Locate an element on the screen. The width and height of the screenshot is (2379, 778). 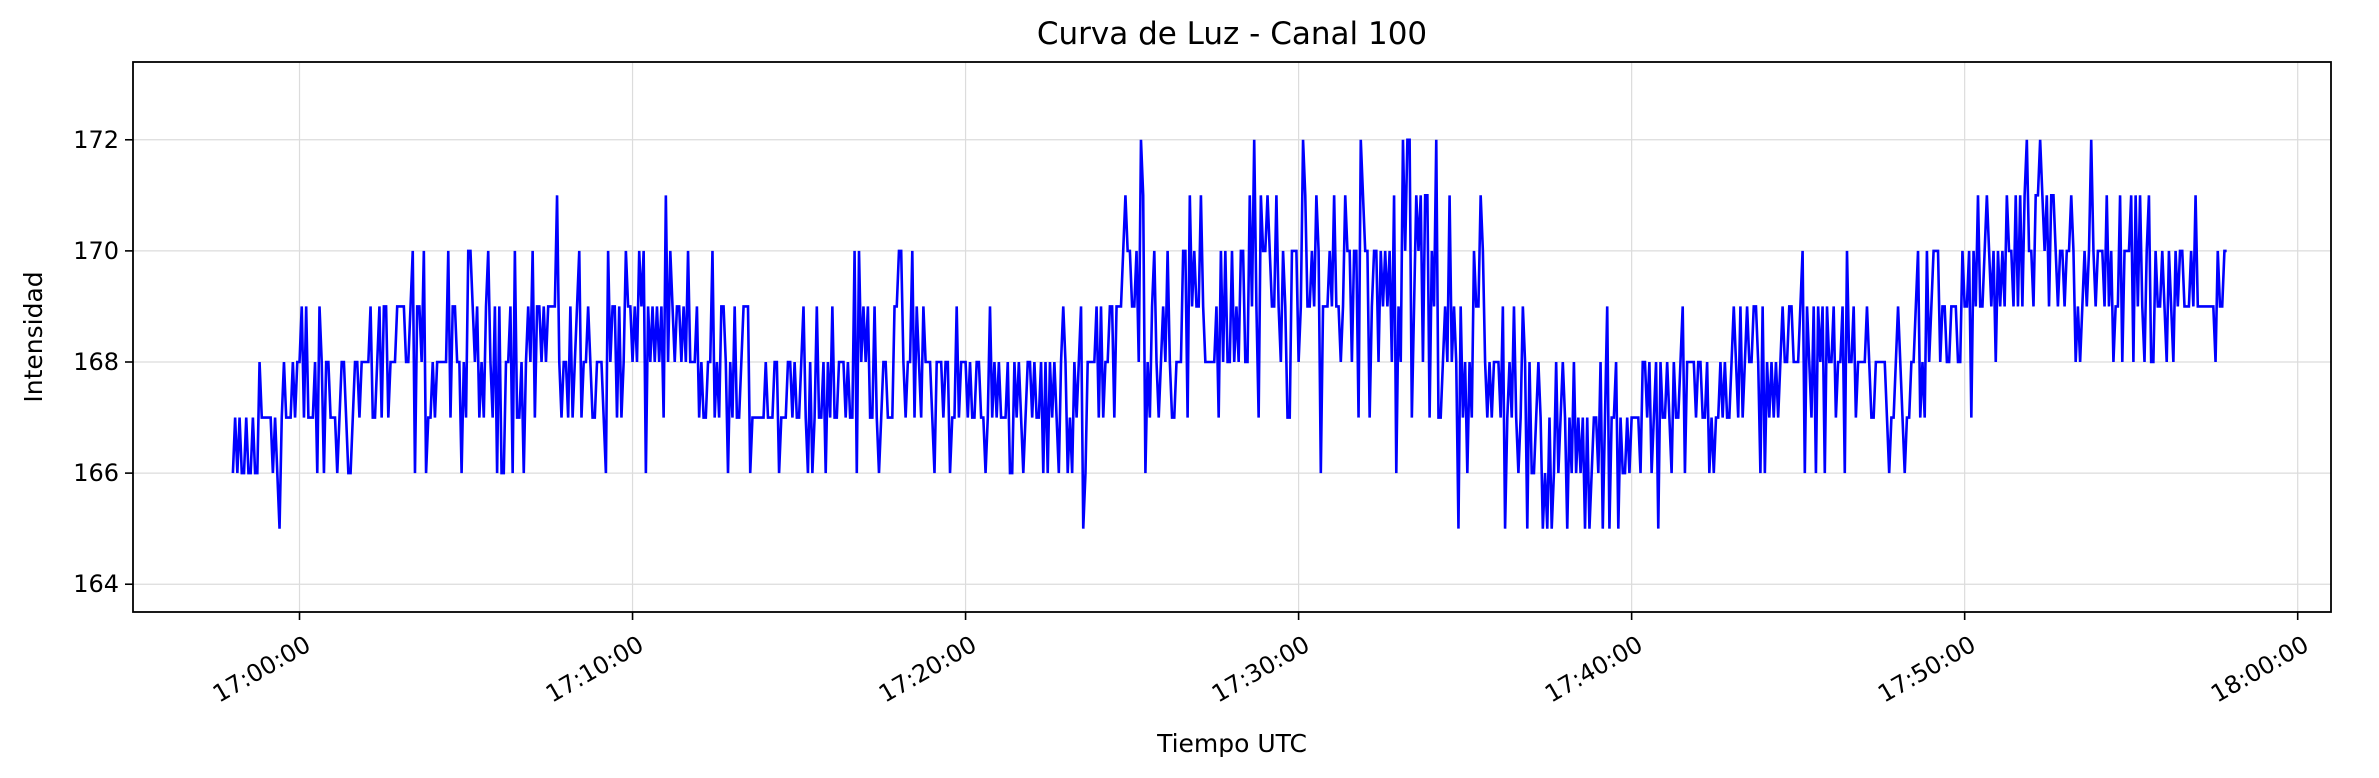
x-axis-label: Tiempo UTC is located at coordinates (1231, 743).